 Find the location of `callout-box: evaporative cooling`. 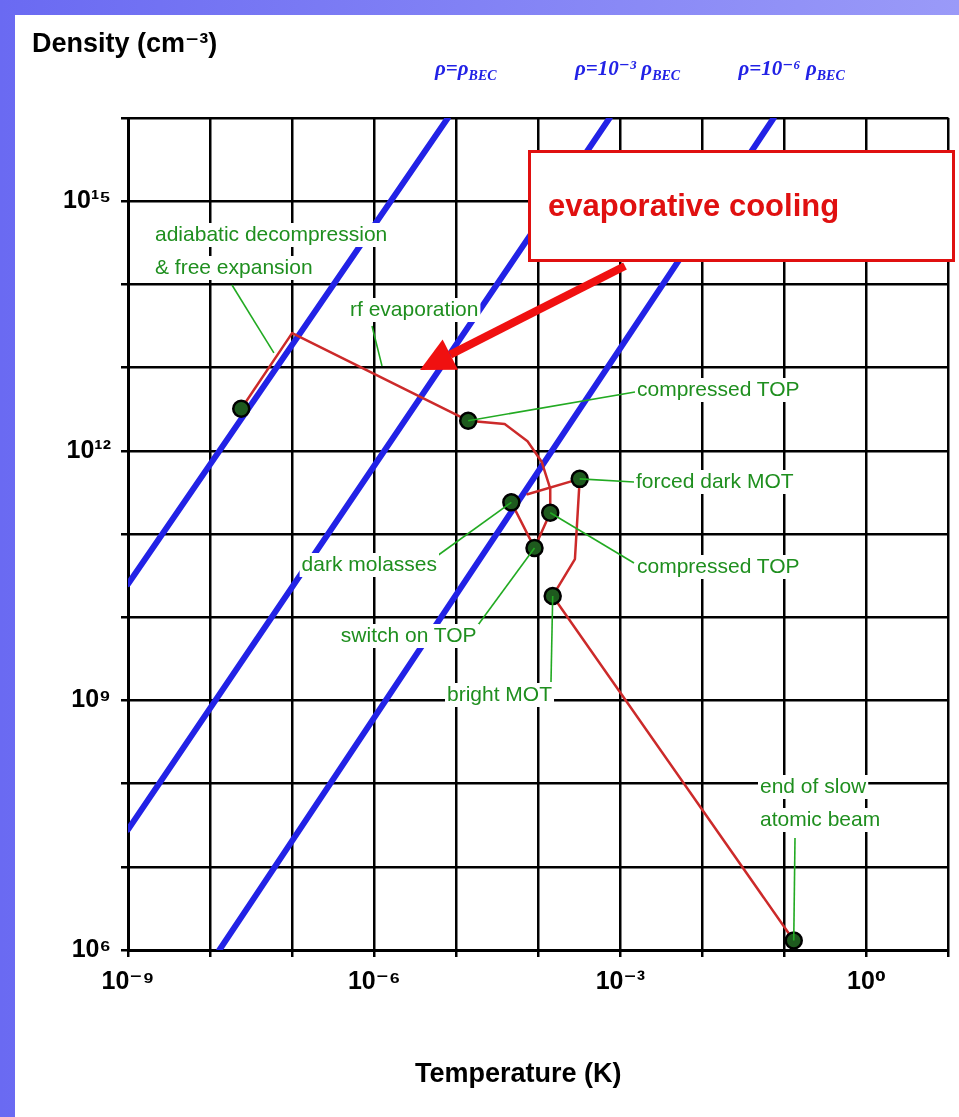

callout-box: evaporative cooling is located at coordinates (741, 206).